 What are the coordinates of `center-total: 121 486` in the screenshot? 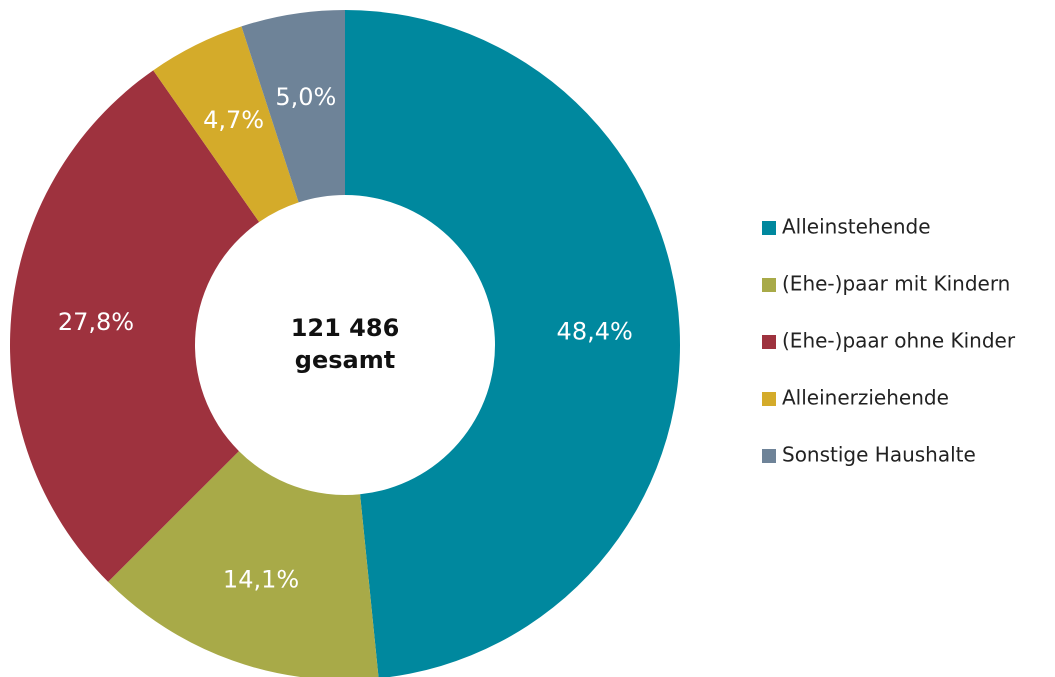 It's located at (345, 328).